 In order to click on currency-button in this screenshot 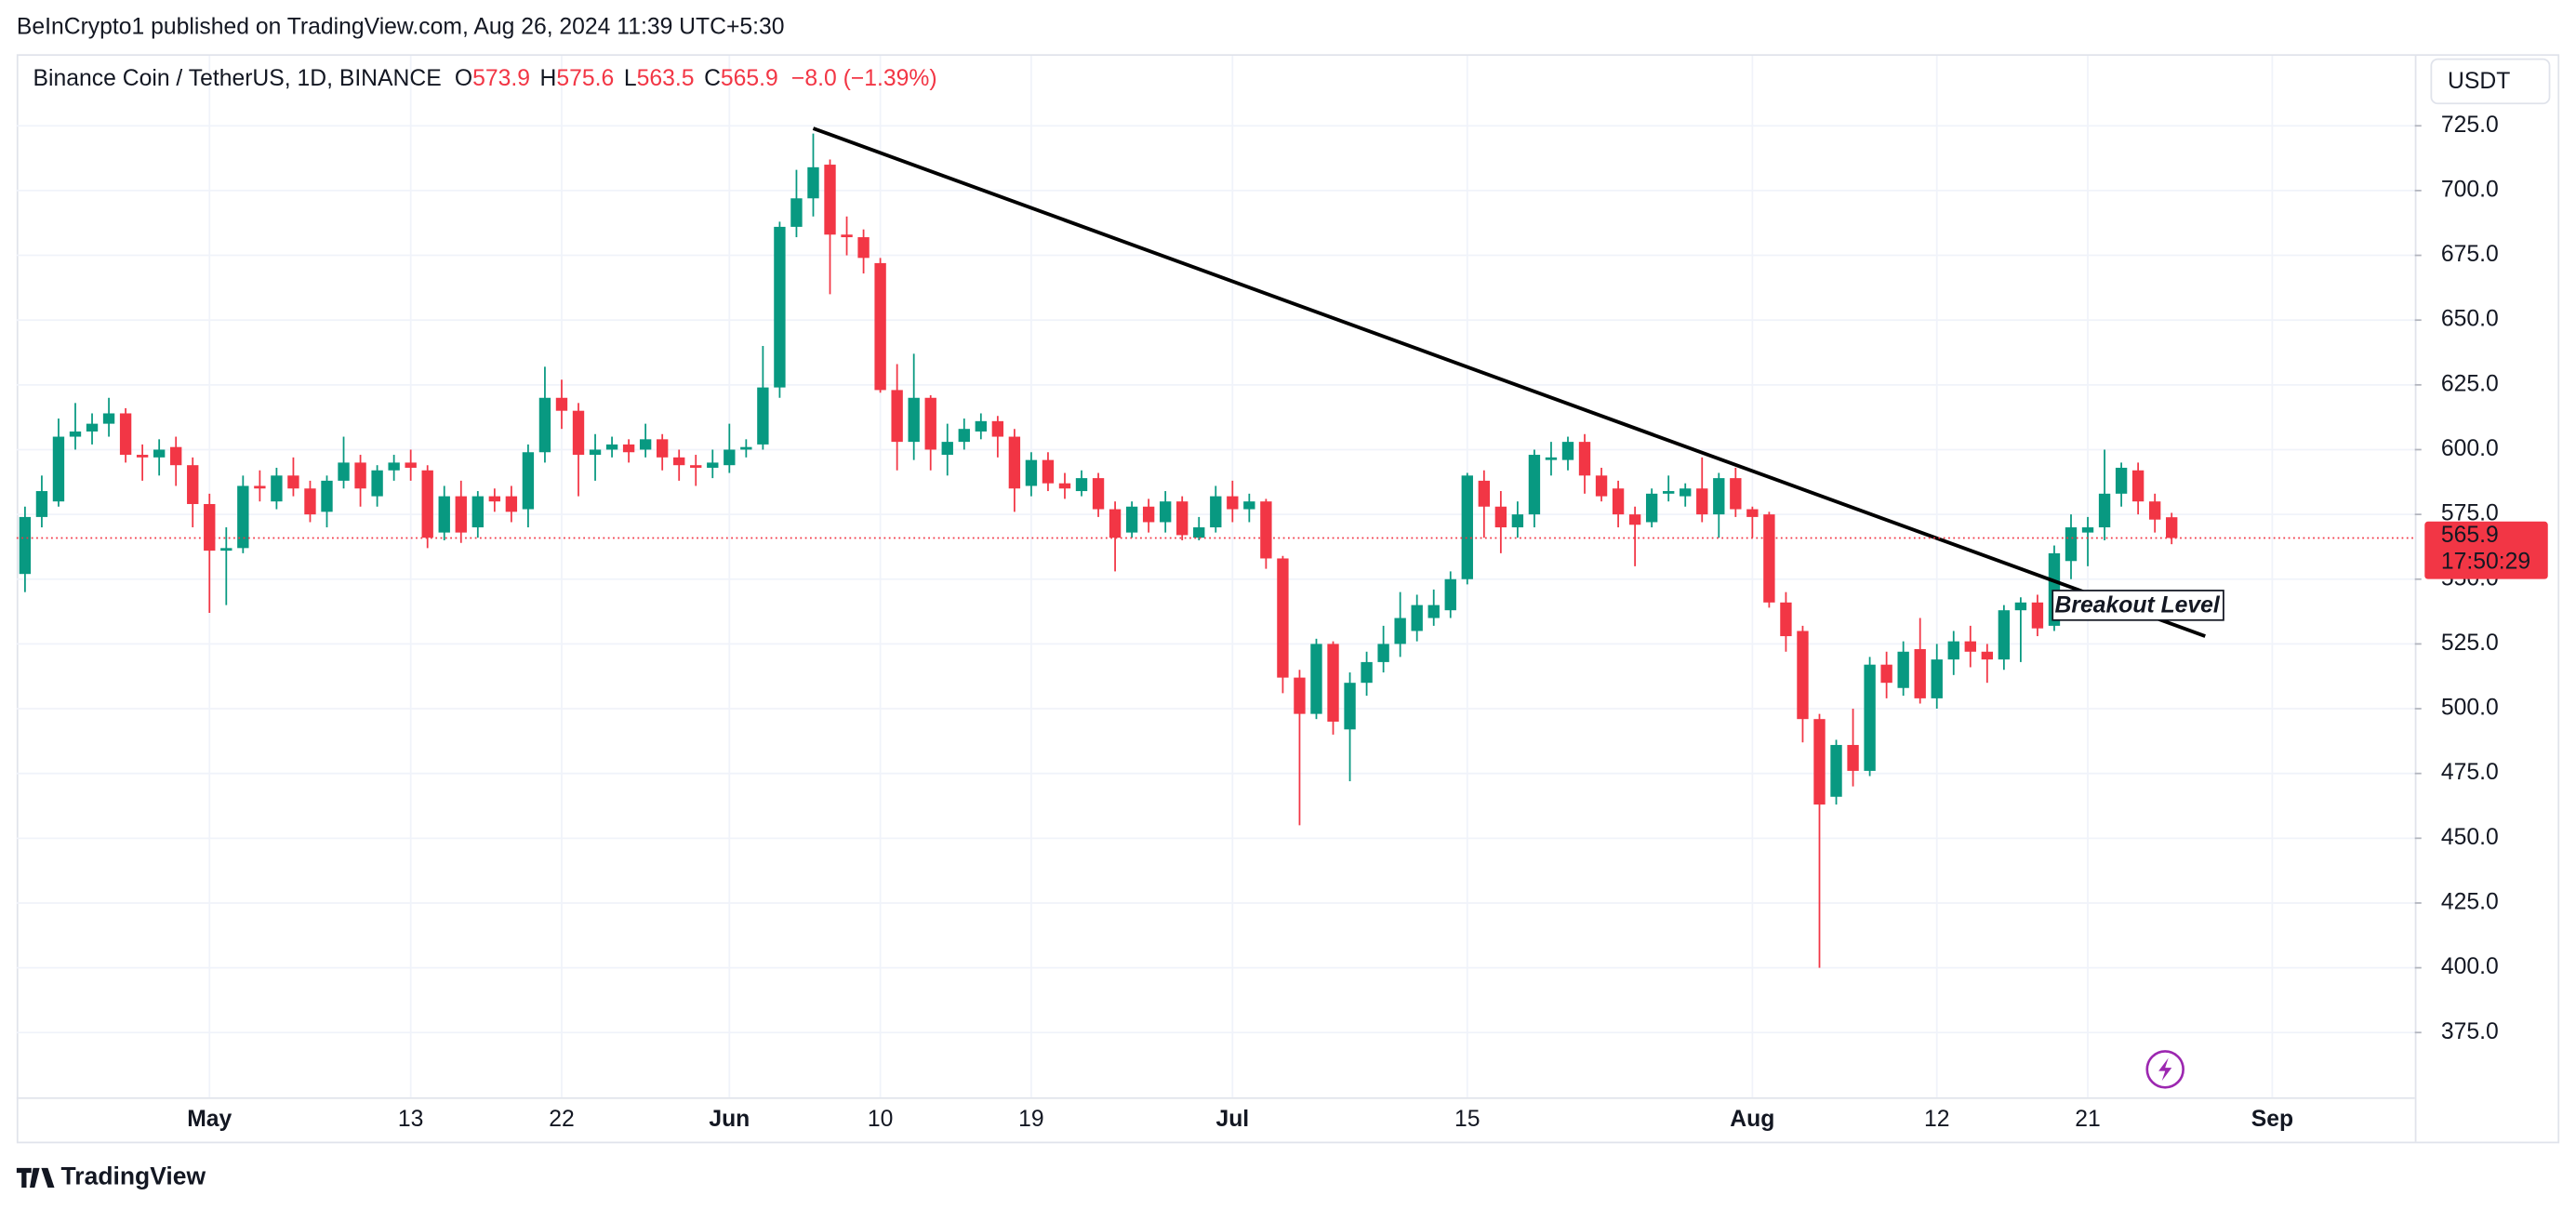, I will do `click(2490, 81)`.